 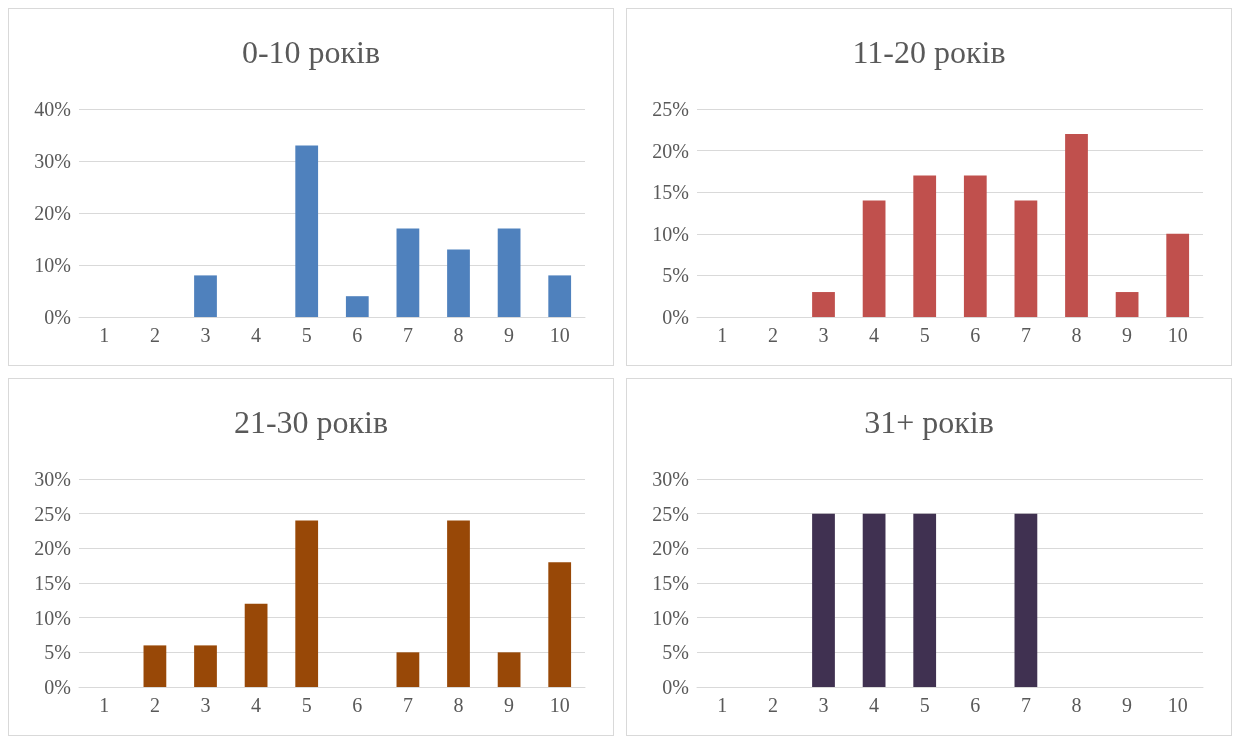 I want to click on y-tick-label: 40%, so click(x=52, y=109).